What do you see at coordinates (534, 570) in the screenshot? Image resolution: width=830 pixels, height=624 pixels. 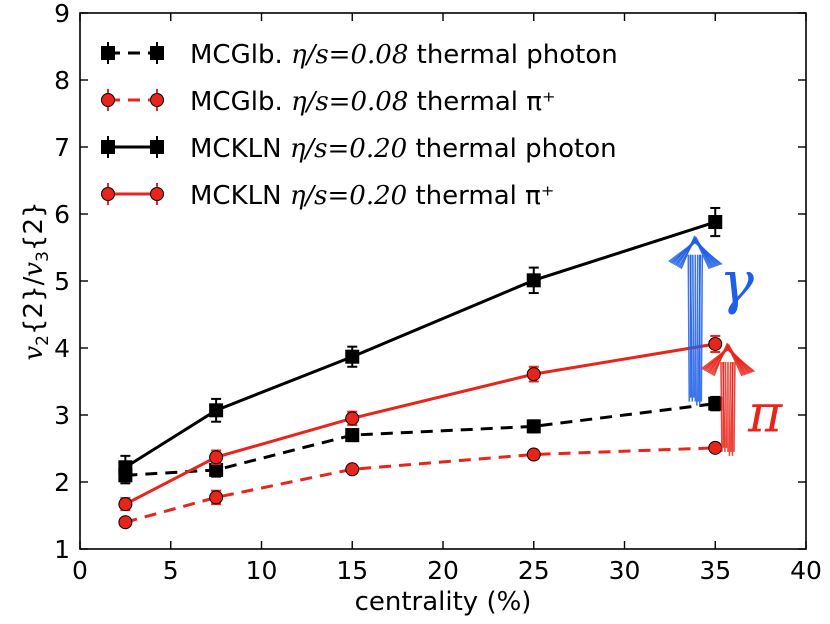 I see `x-tick-label: 25` at bounding box center [534, 570].